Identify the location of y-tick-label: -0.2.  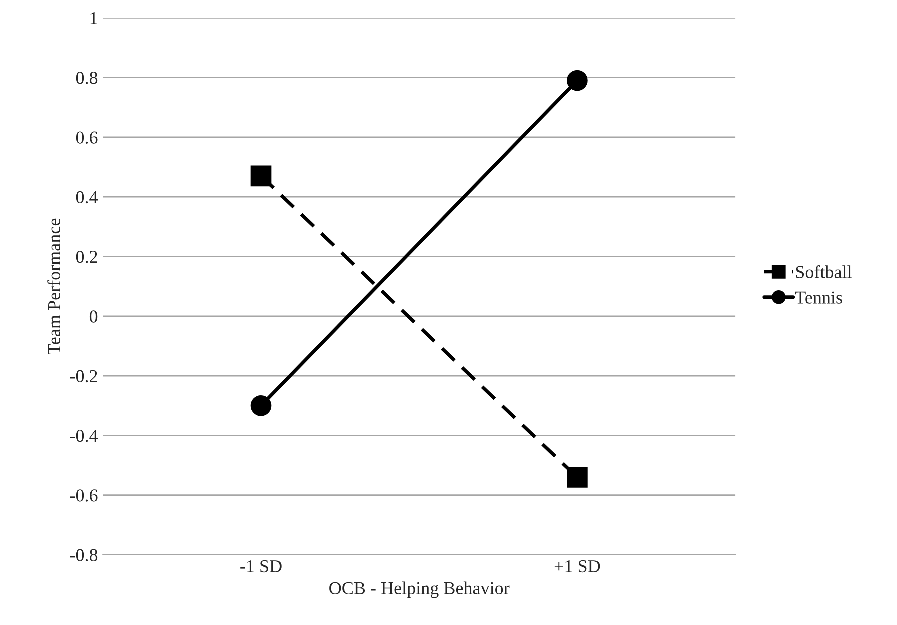
(84, 376).